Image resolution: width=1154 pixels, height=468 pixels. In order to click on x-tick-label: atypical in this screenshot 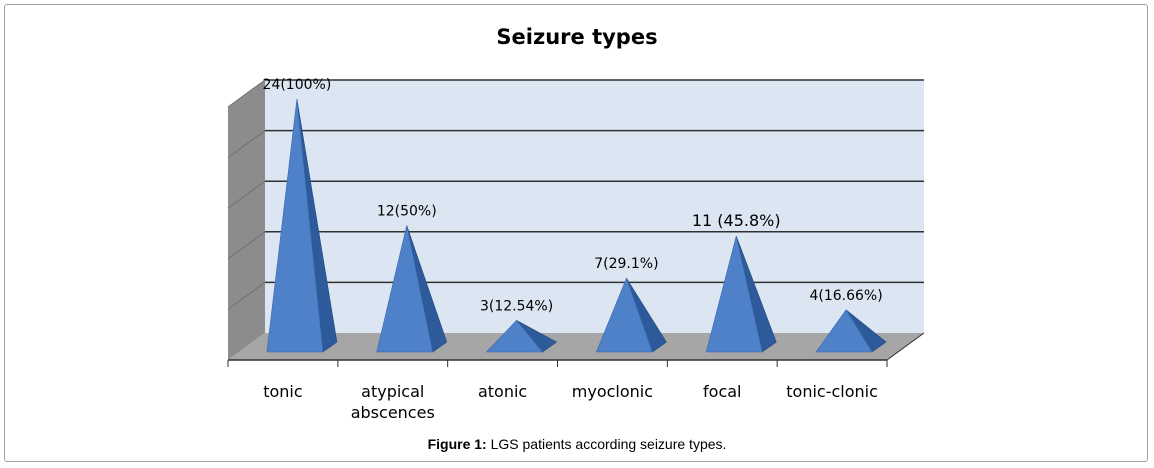, I will do `click(392, 391)`.